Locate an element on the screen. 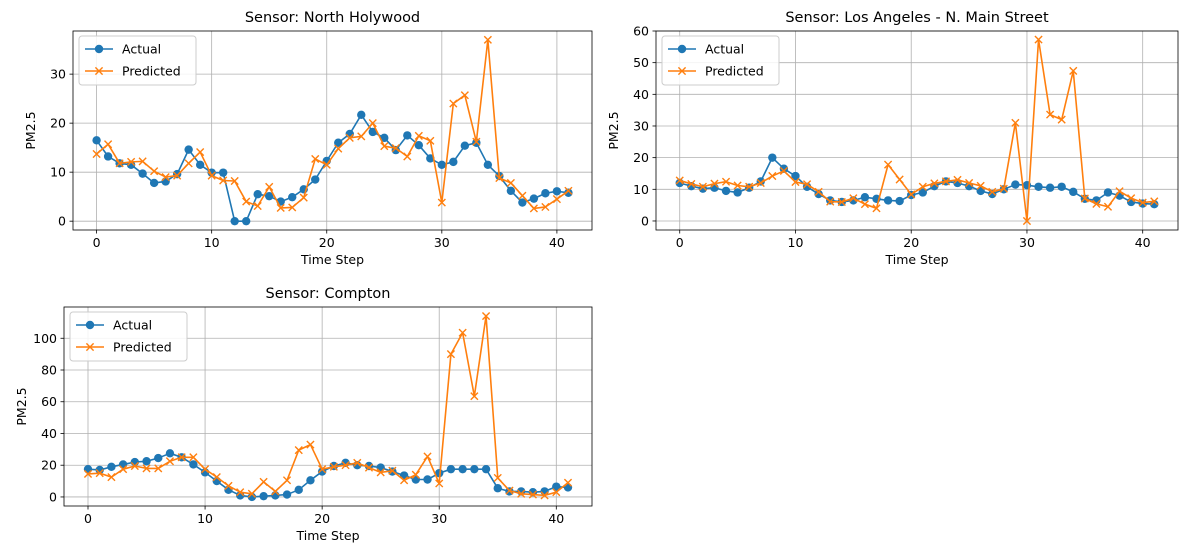 The image size is (1189, 557). y-tick-label: 10 is located at coordinates (641, 189).